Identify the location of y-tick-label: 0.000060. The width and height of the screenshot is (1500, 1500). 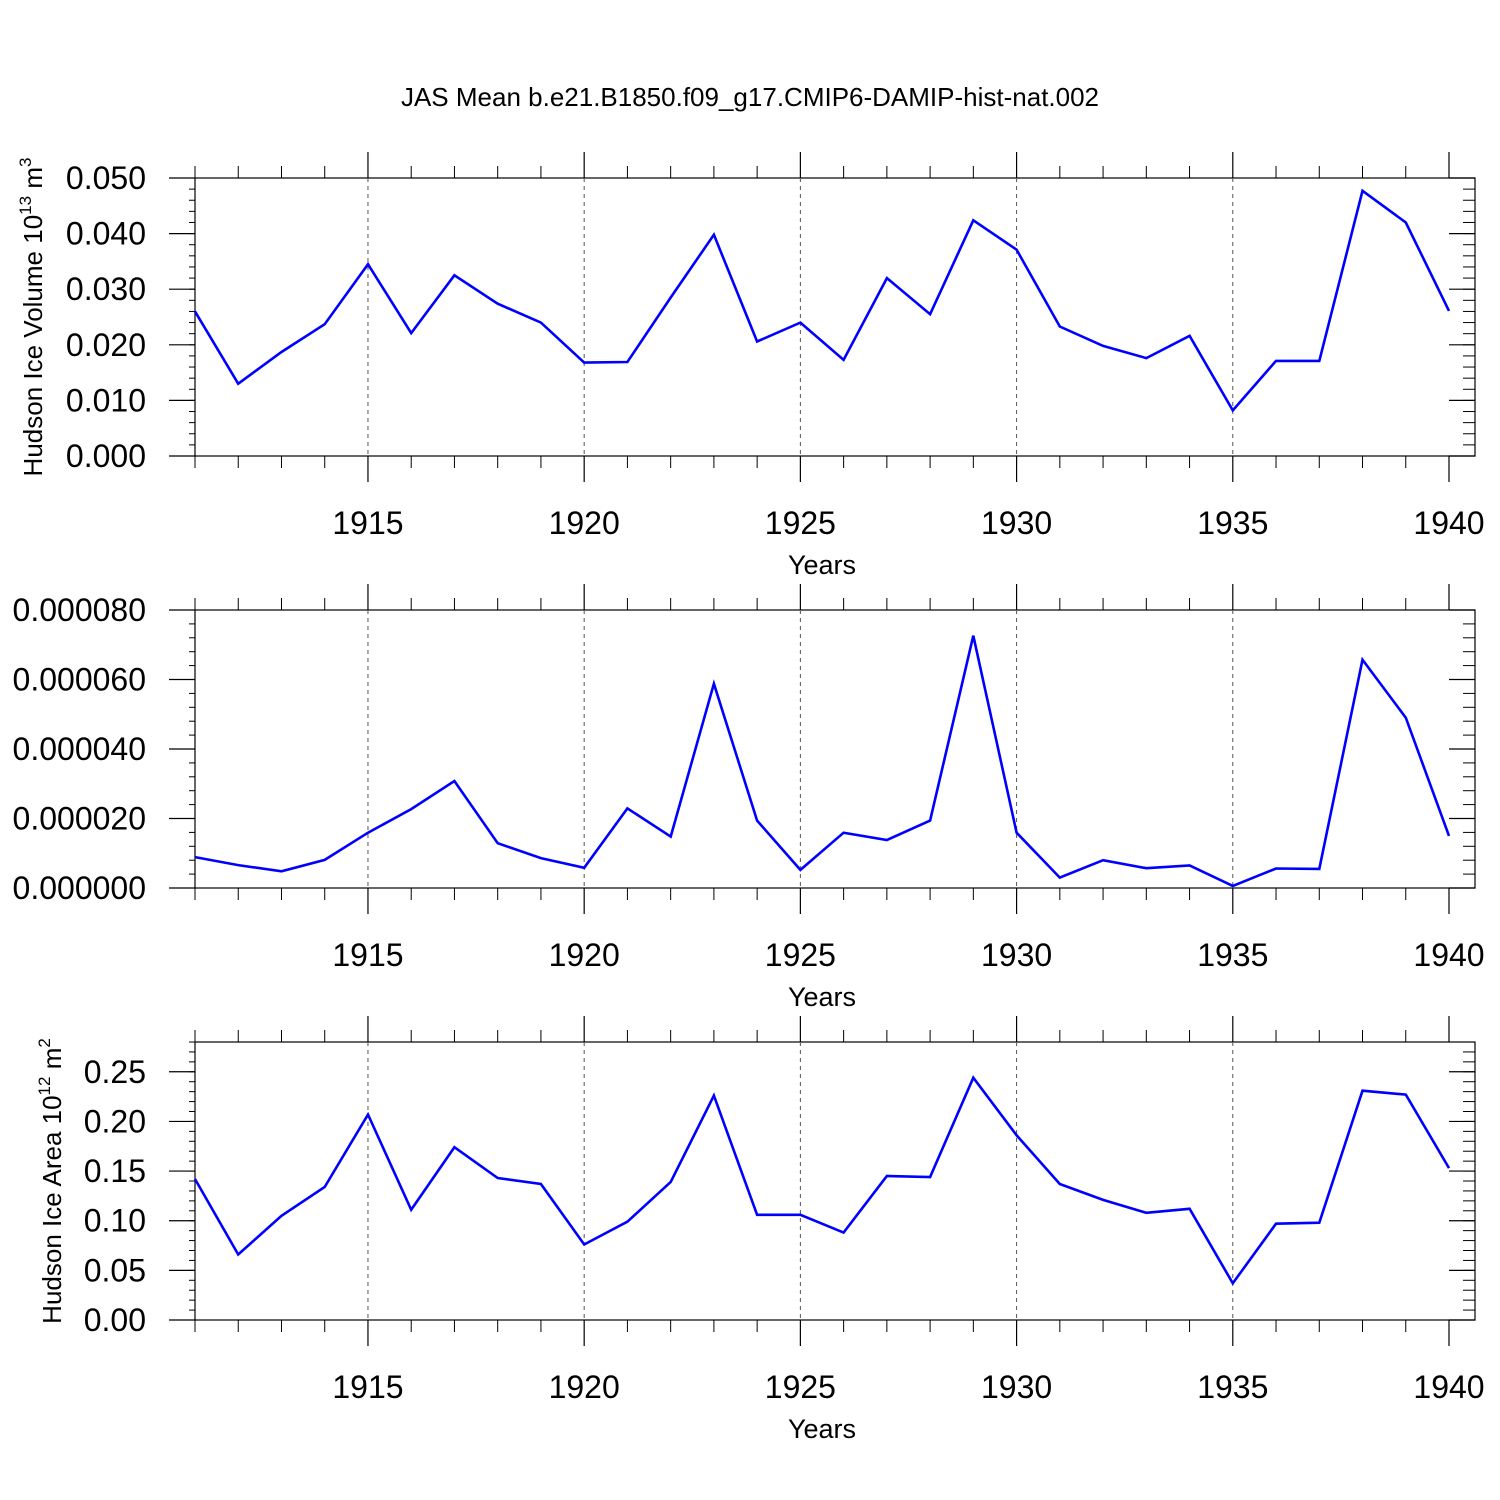
(79, 680).